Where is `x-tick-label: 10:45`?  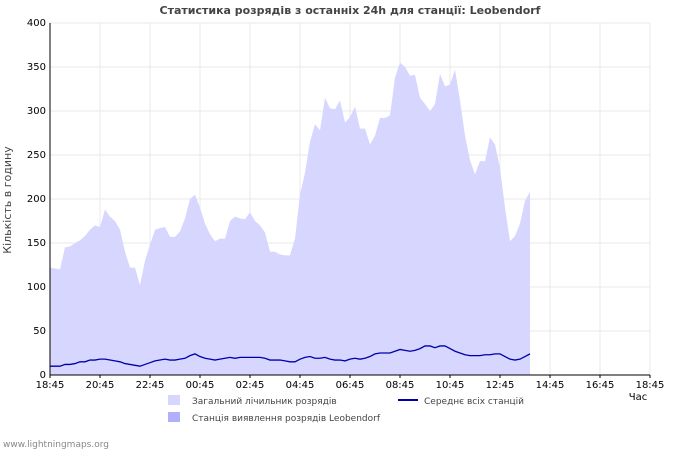
x-tick-label: 10:45 is located at coordinates (450, 385).